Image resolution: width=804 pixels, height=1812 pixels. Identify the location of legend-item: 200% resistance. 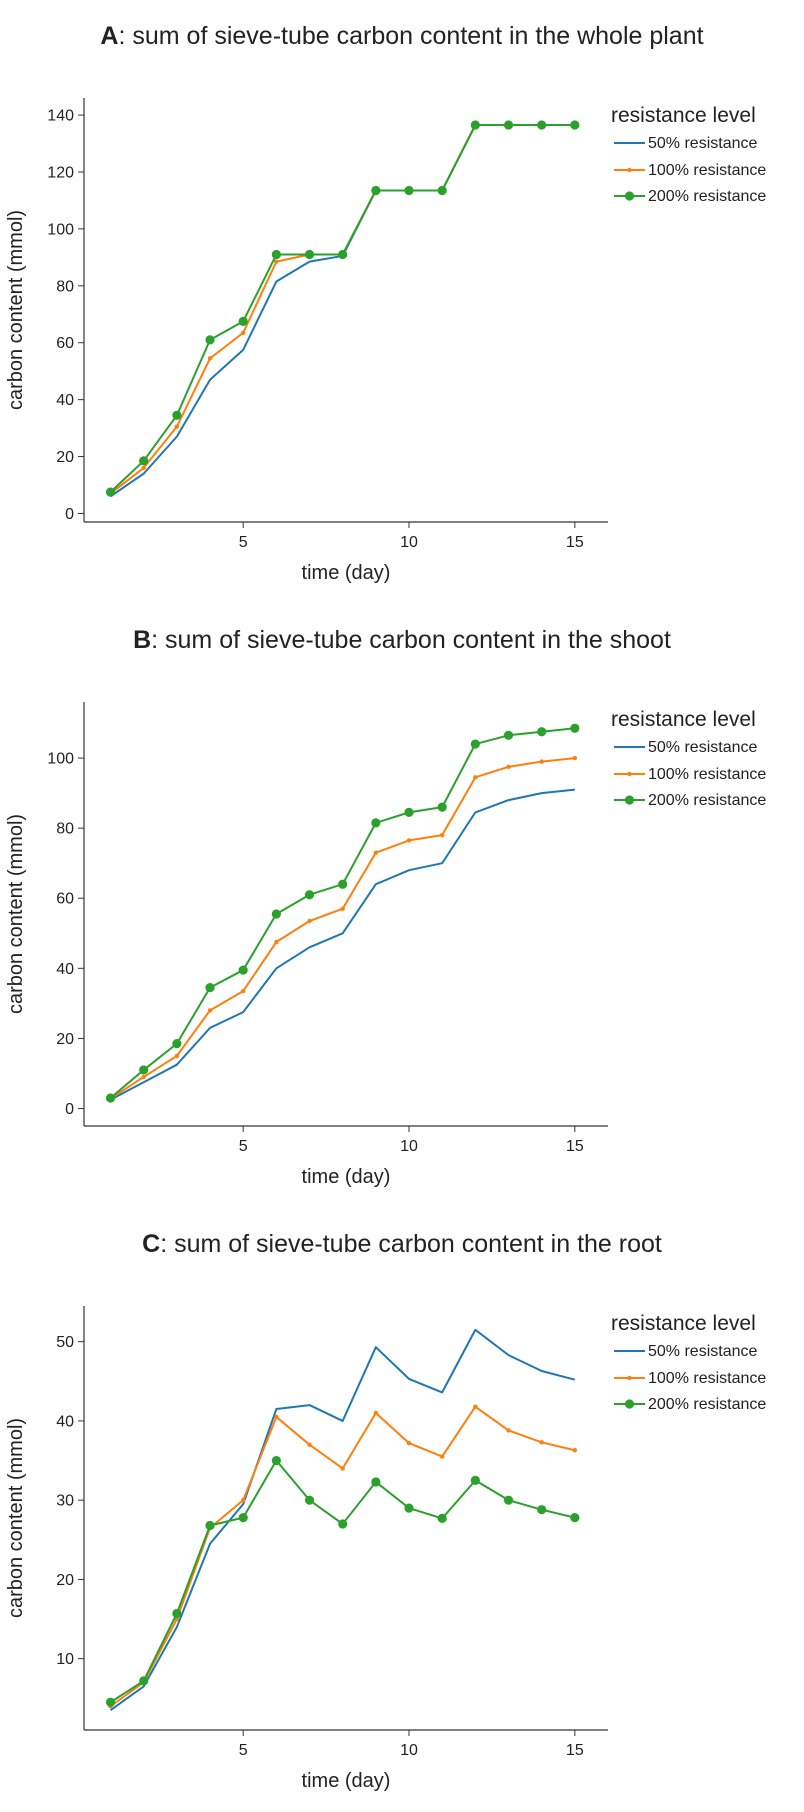
(690, 196).